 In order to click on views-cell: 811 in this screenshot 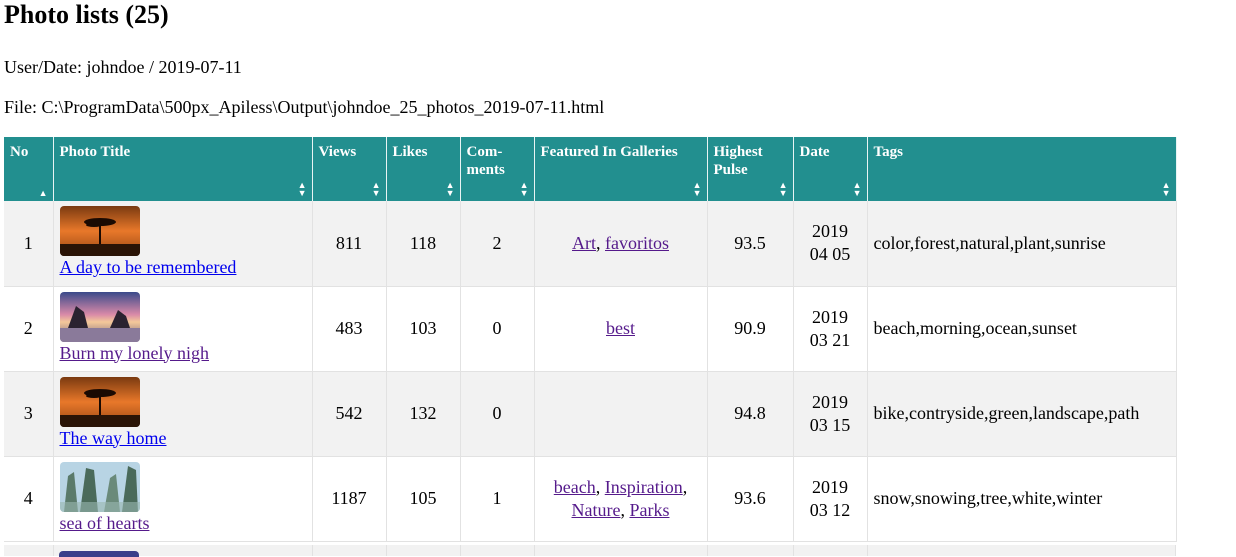, I will do `click(349, 244)`.